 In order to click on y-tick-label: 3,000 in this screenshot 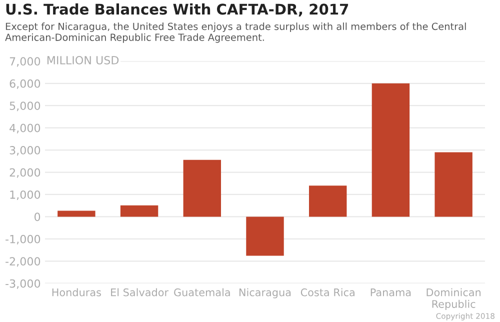, I will do `click(25, 151)`.